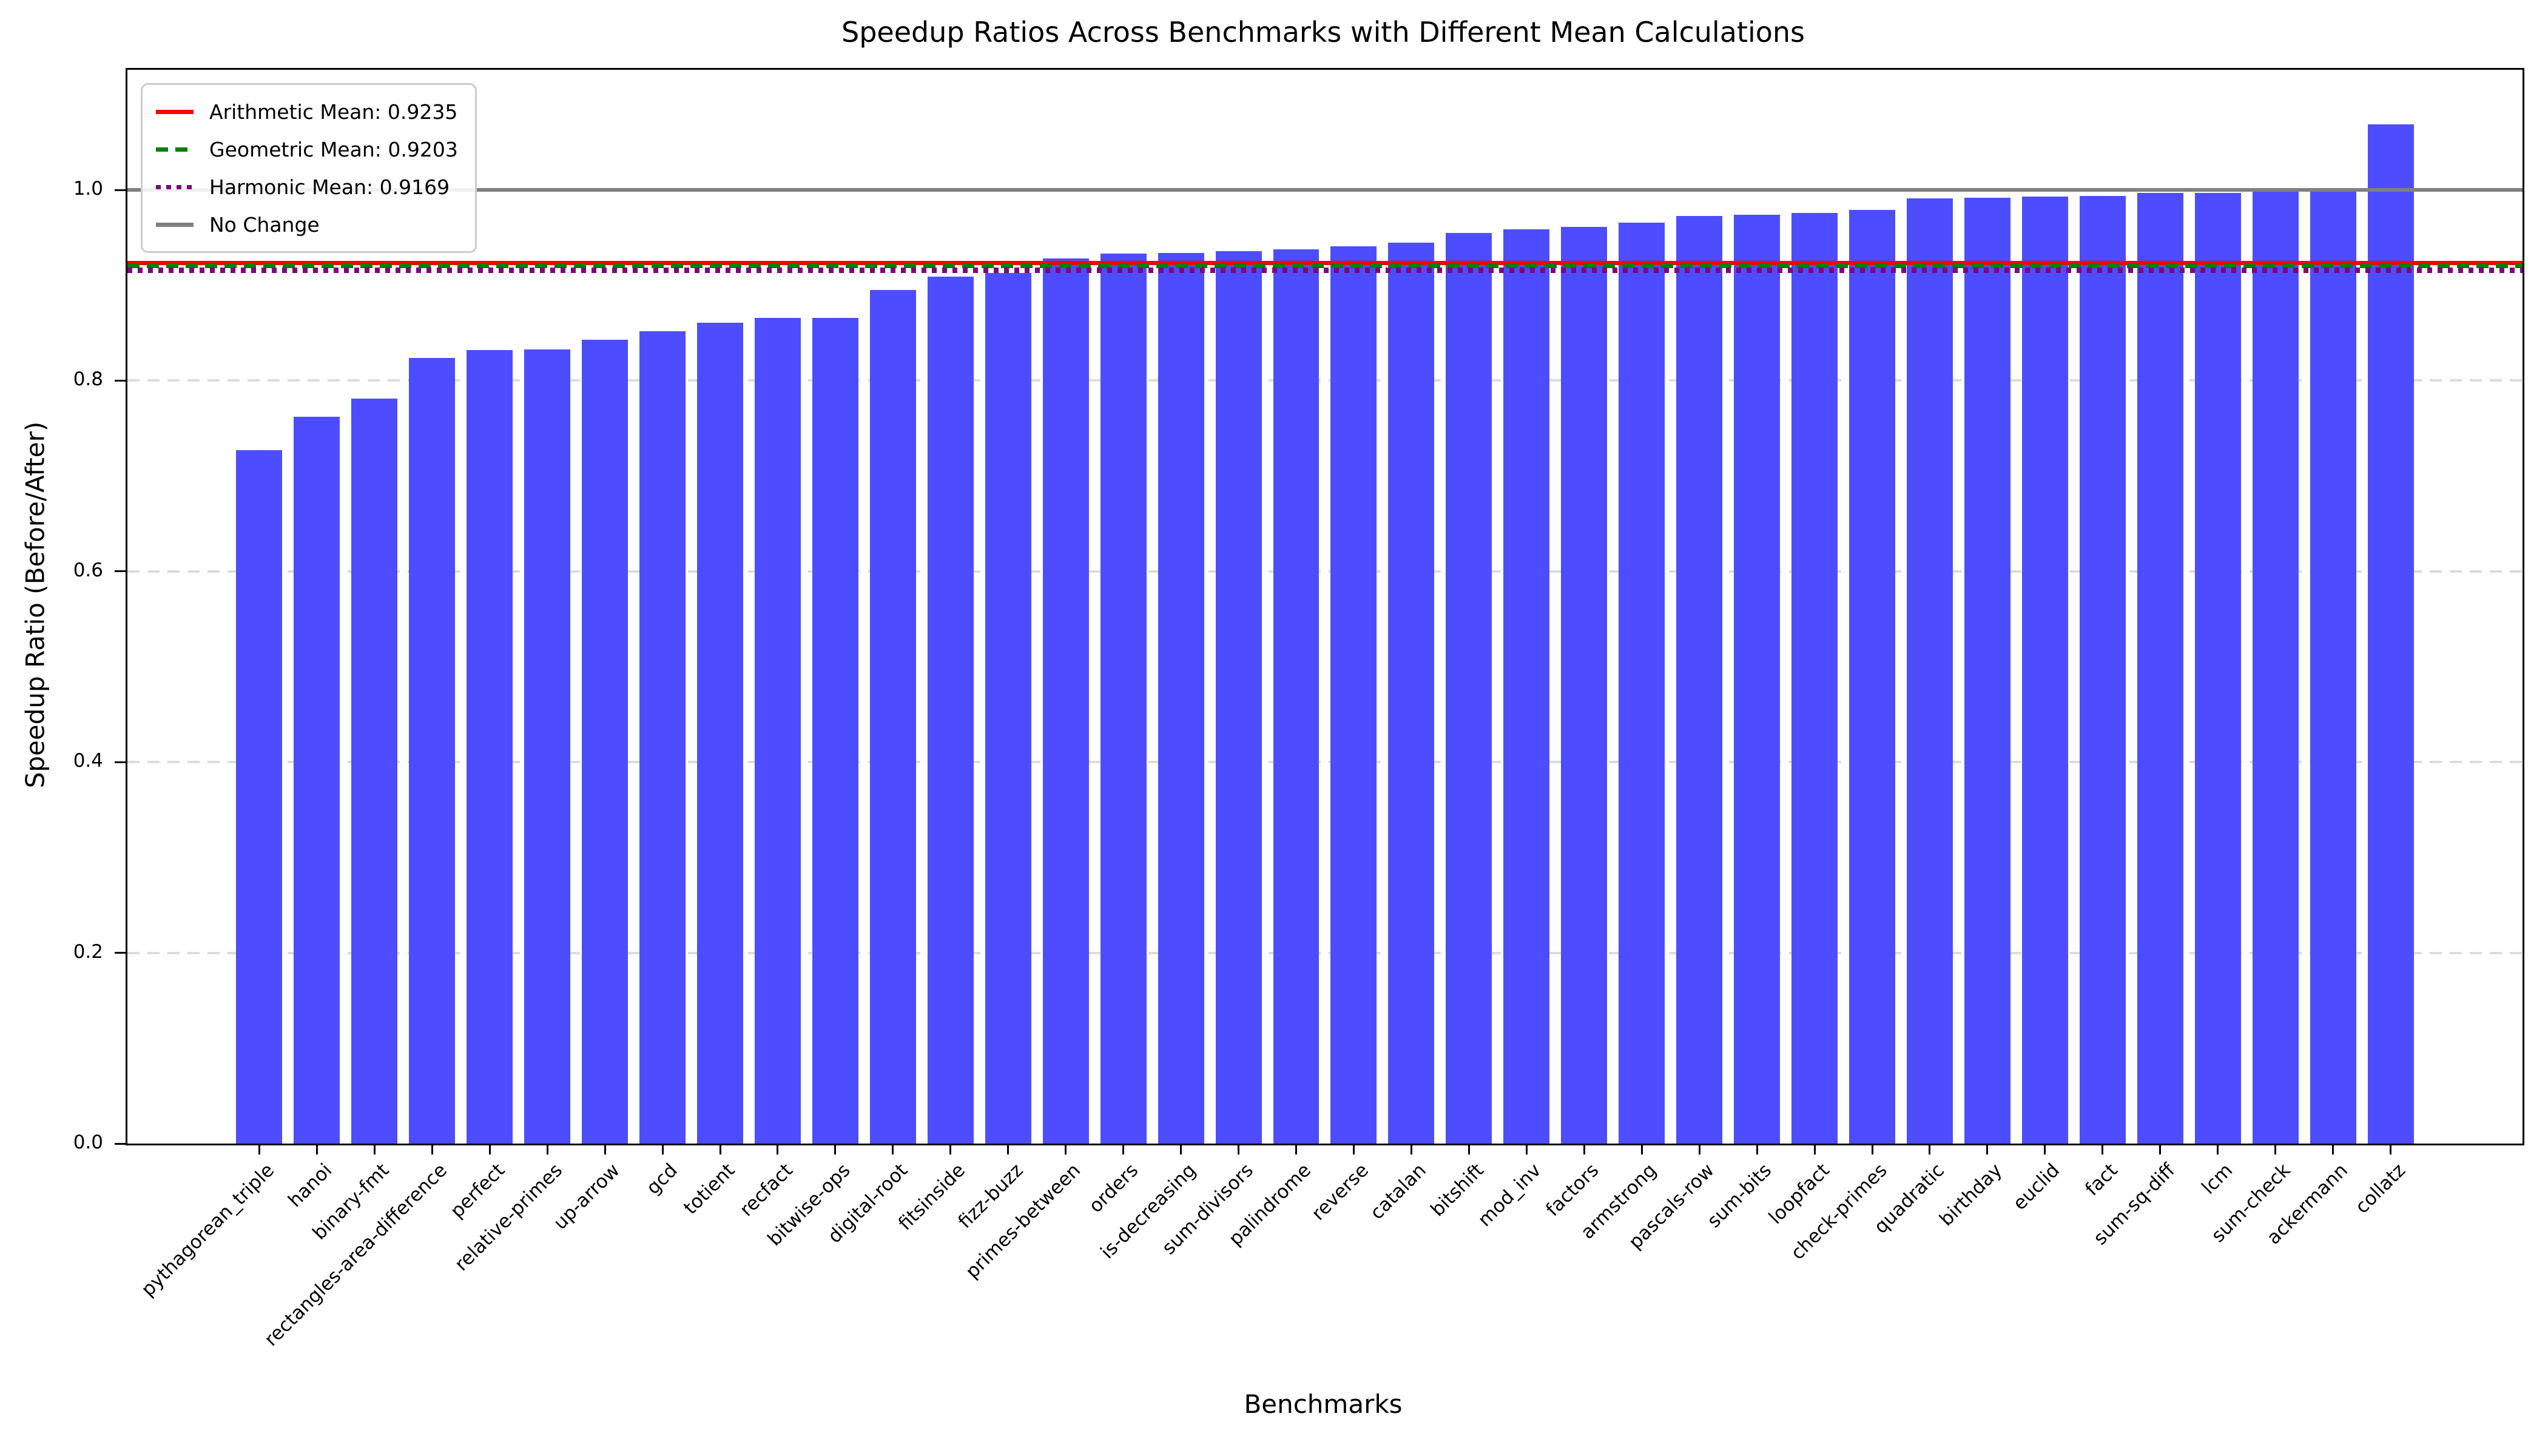  I want to click on y-tick-label: 0.8, so click(88, 379).